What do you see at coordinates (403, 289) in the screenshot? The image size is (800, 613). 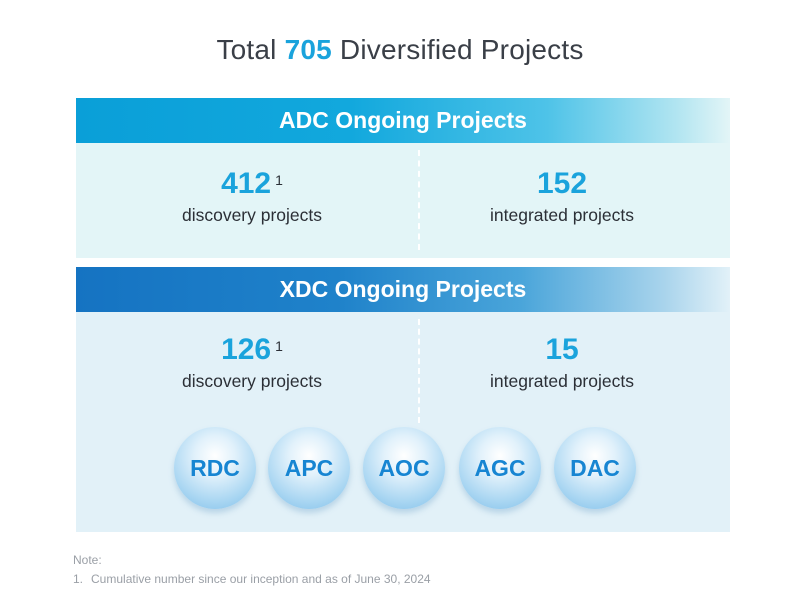 I see `xdc-header: XDC Ongoing Projects` at bounding box center [403, 289].